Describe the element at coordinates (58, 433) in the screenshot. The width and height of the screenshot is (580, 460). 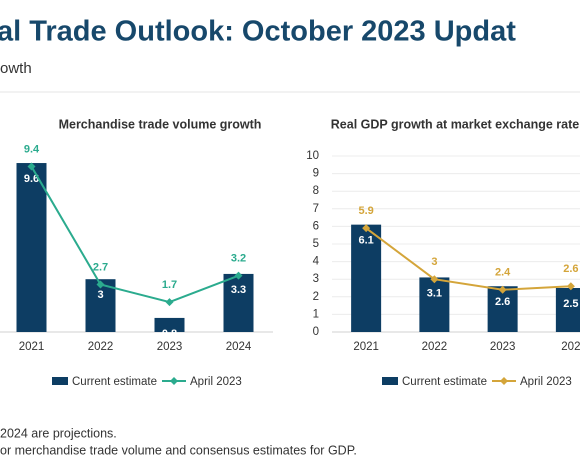
I see `footnote: 2024 are projections.` at that location.